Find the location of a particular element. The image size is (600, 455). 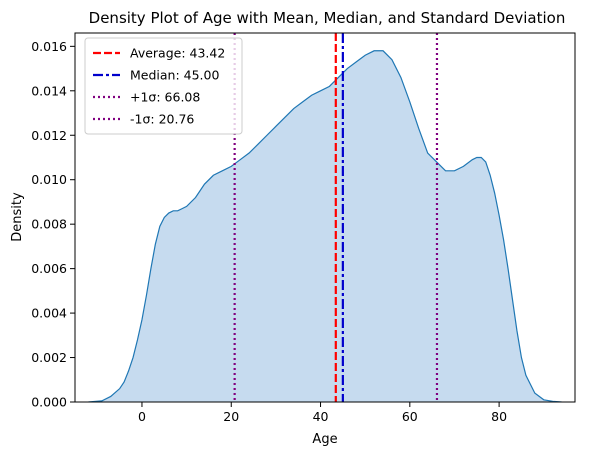

legend-box is located at coordinates (163, 86).